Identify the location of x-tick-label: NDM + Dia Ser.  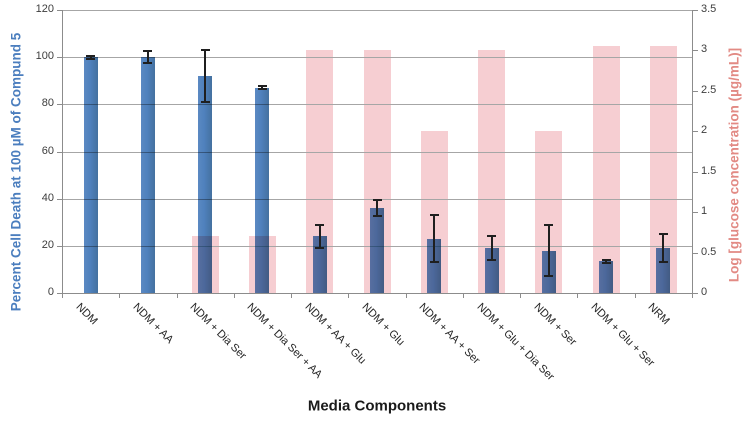
(218, 332).